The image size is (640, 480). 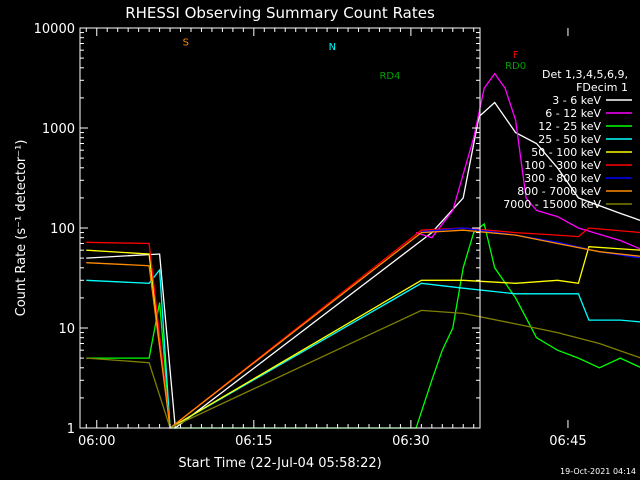 I want to click on x-tick-label: 06:15, so click(x=253, y=441).